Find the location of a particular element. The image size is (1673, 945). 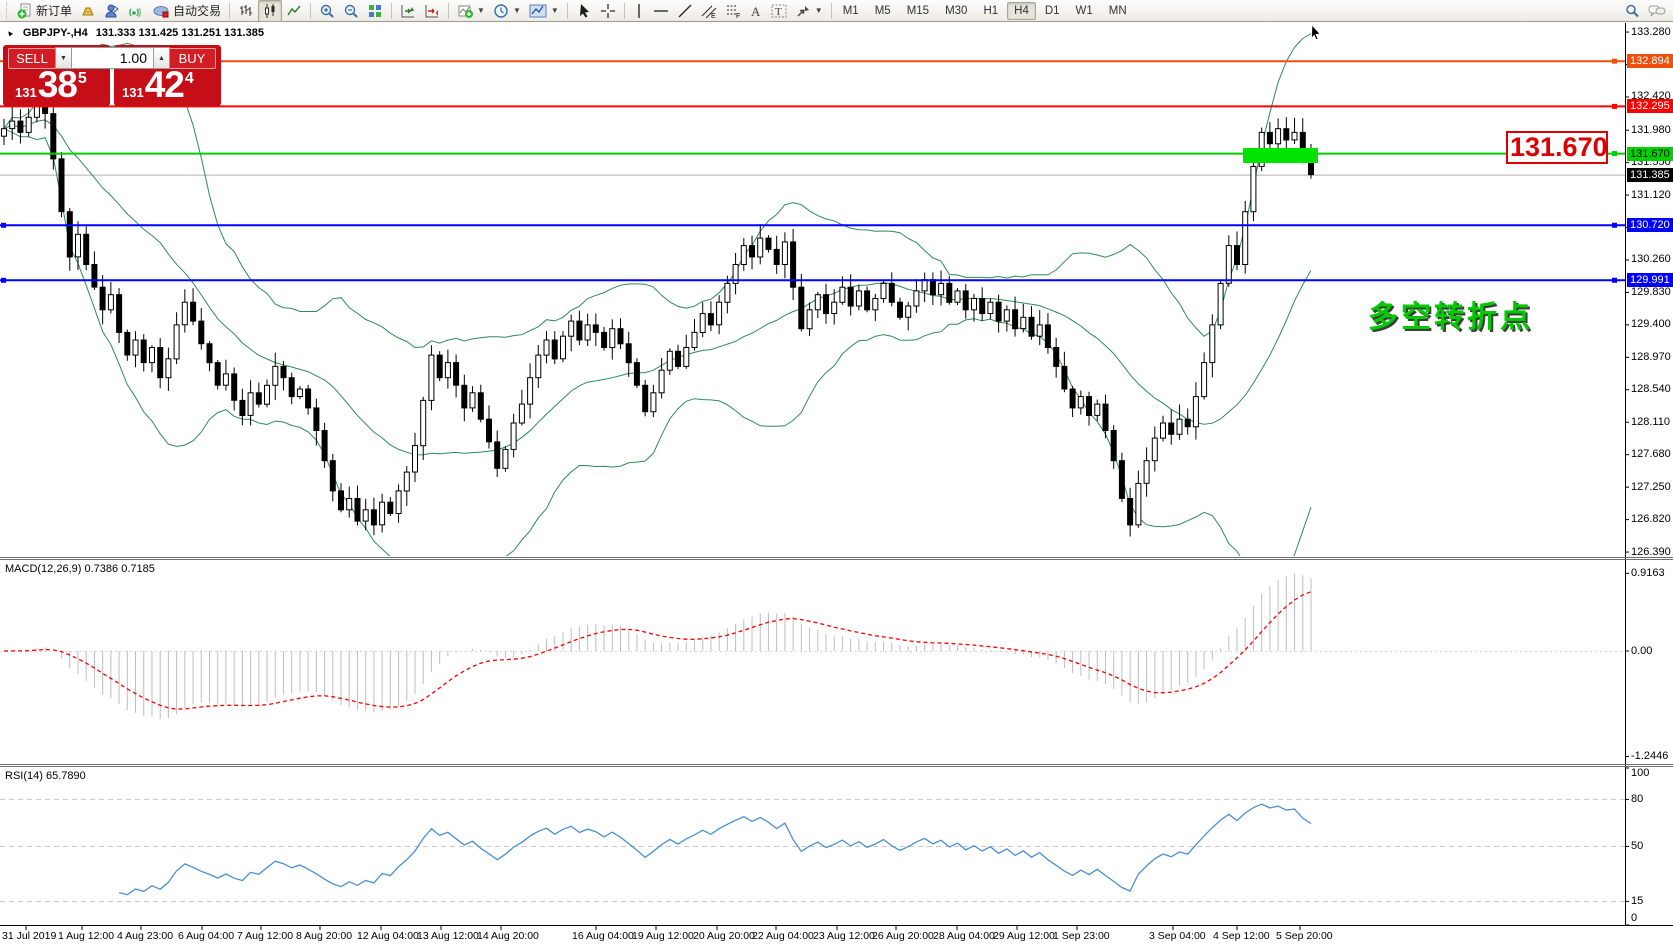

periods-icon is located at coordinates (501, 11).